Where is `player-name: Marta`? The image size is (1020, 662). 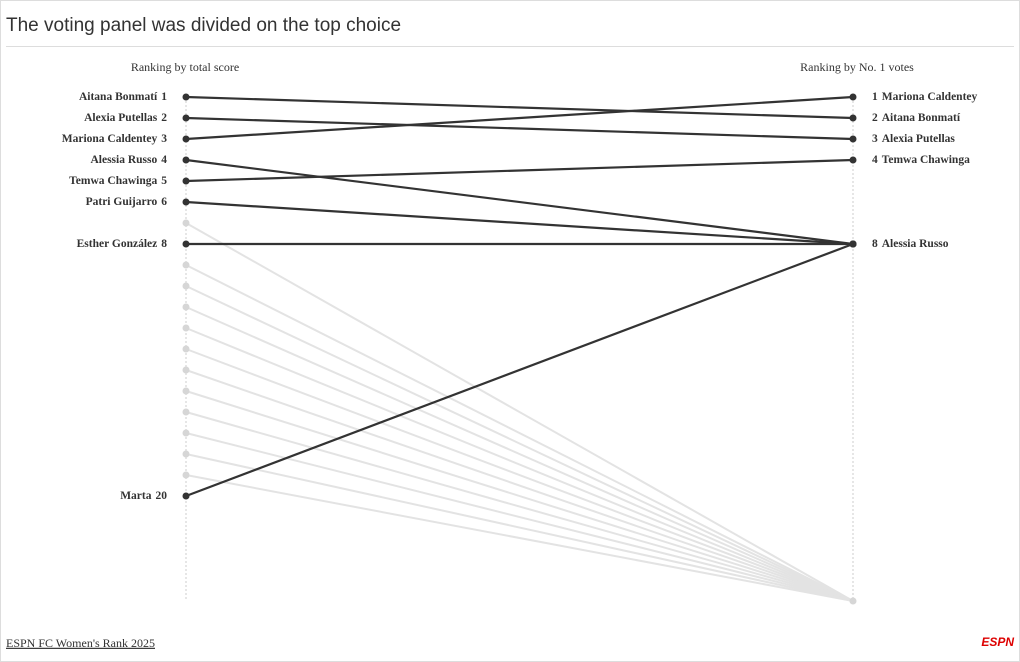 player-name: Marta is located at coordinates (136, 496).